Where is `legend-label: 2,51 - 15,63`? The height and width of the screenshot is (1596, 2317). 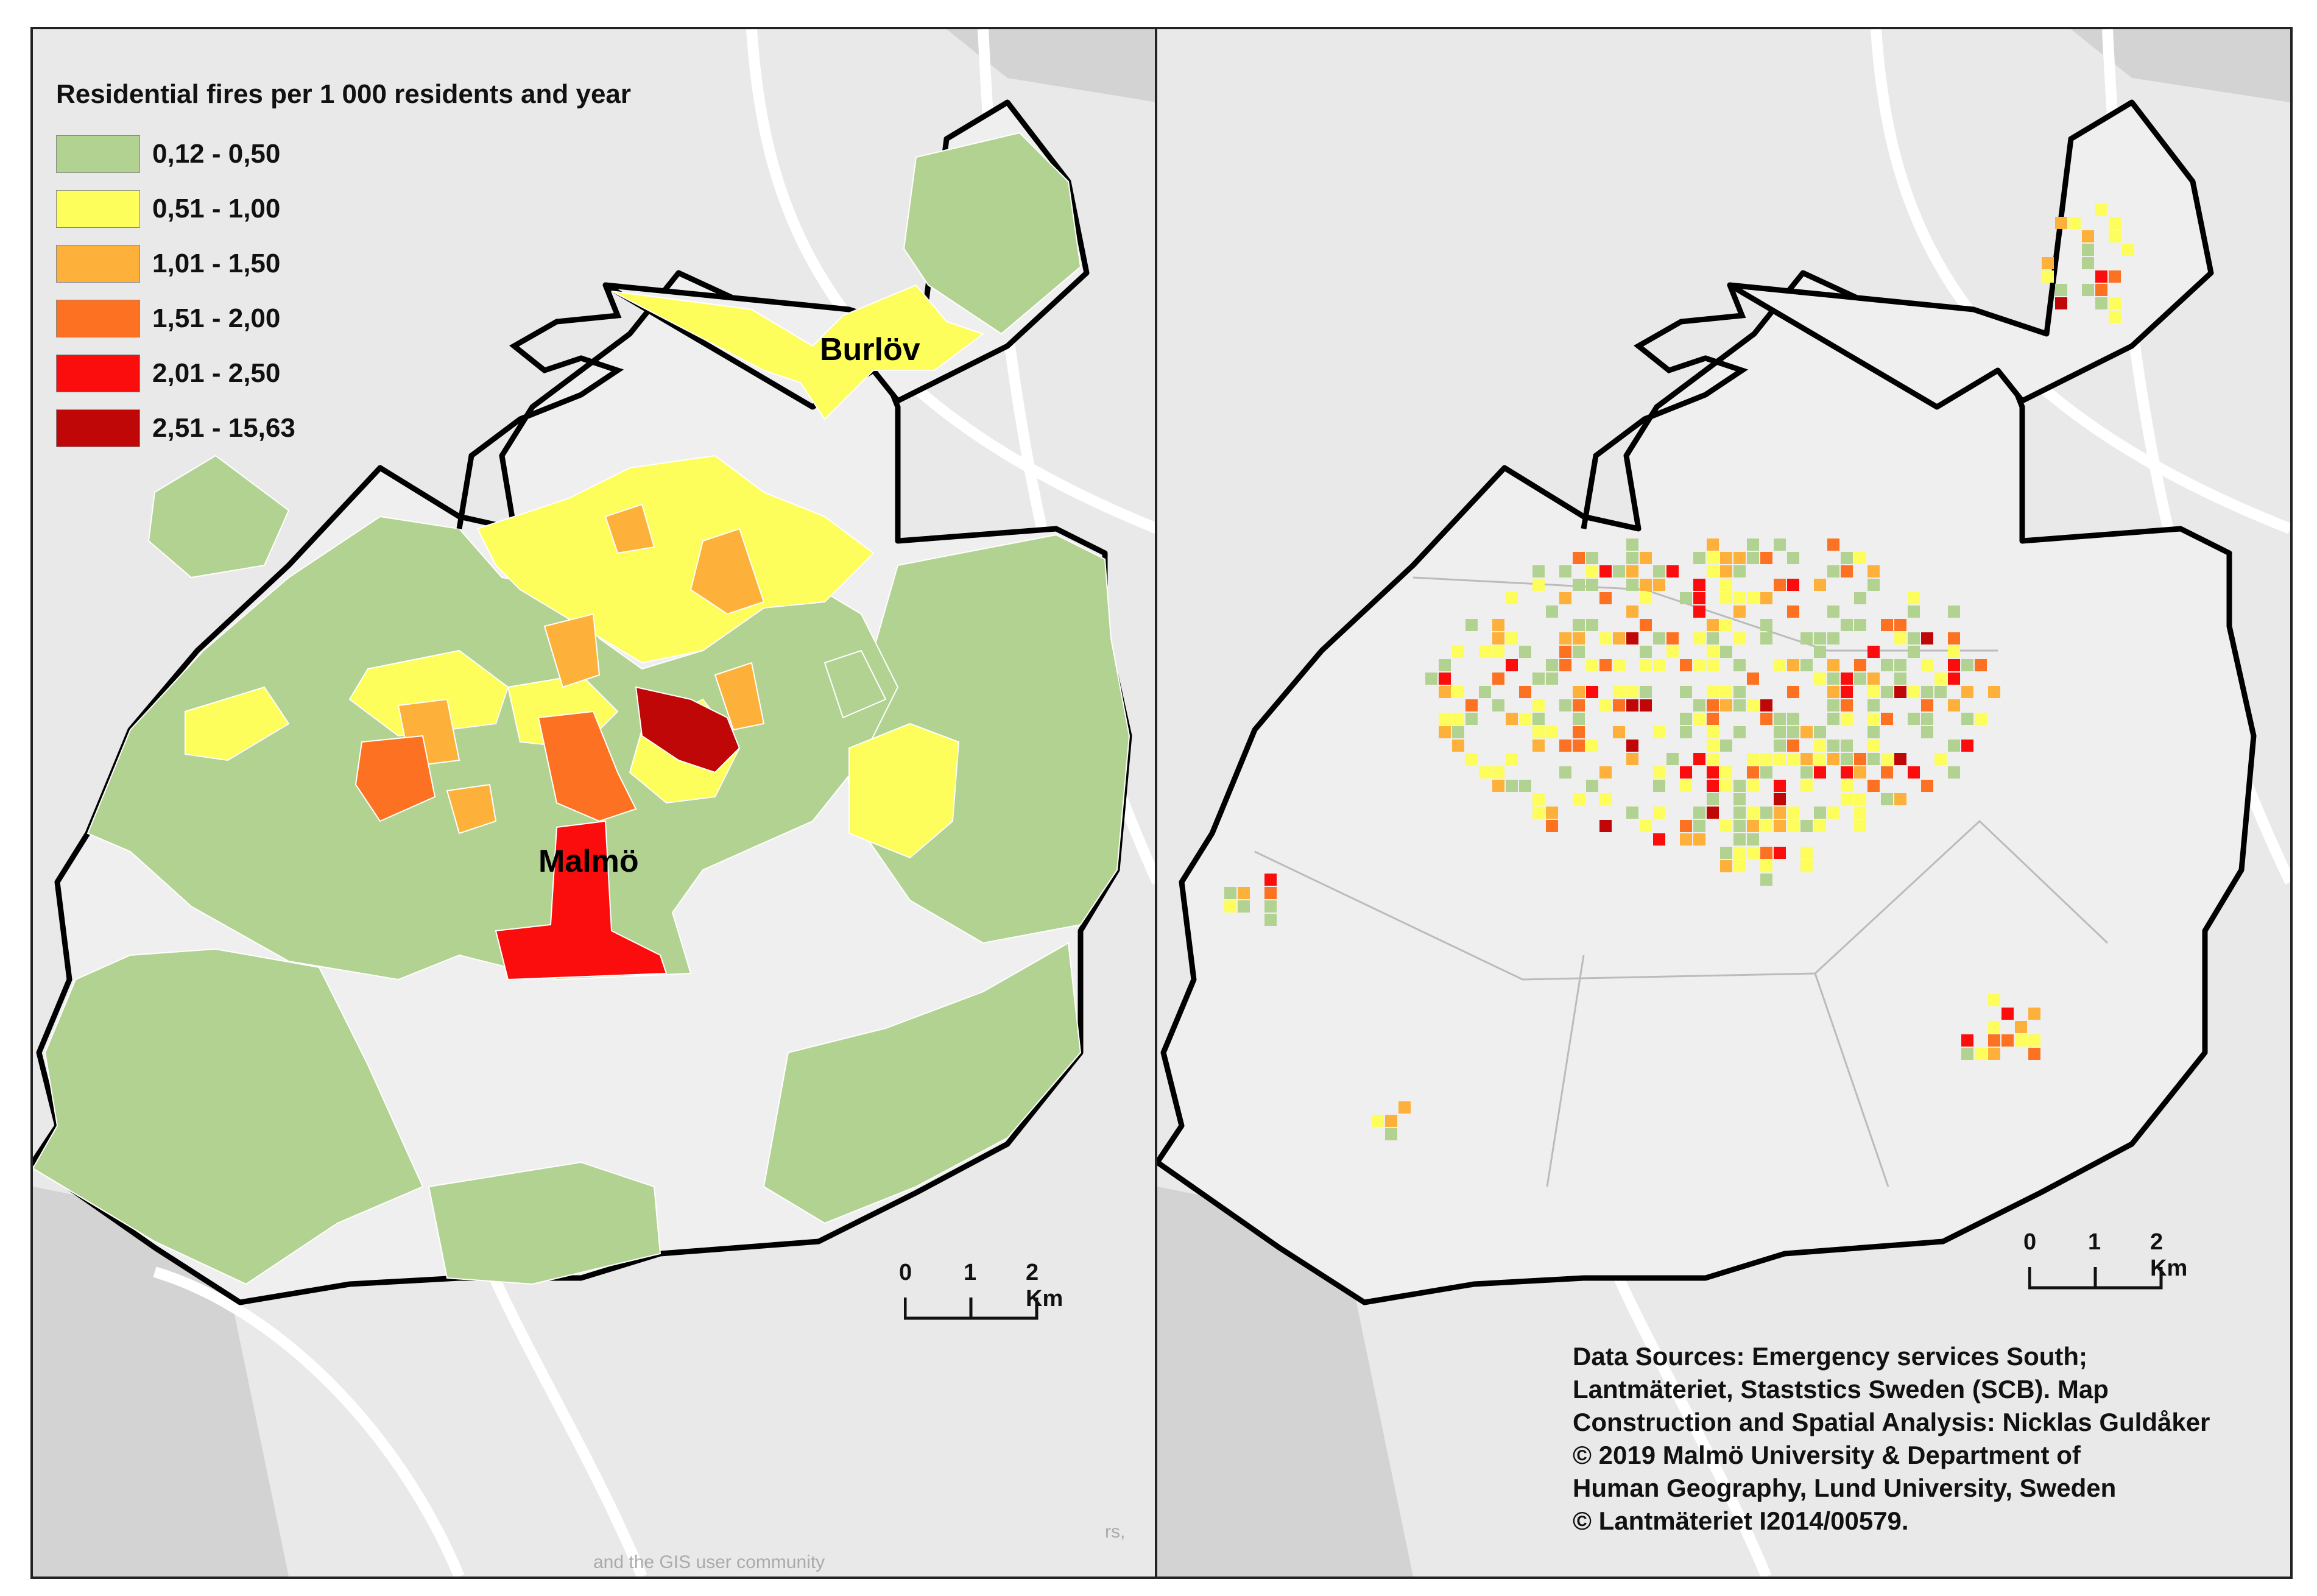
legend-label: 2,51 - 15,63 is located at coordinates (223, 428).